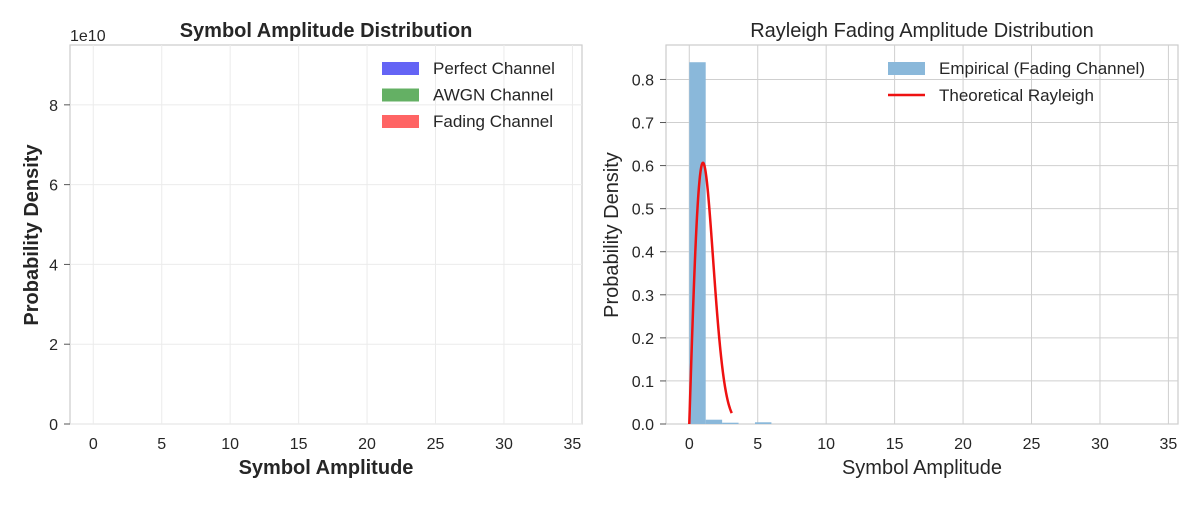  Describe the element at coordinates (826, 444) in the screenshot. I see `right-x-tick-label: 10` at that location.